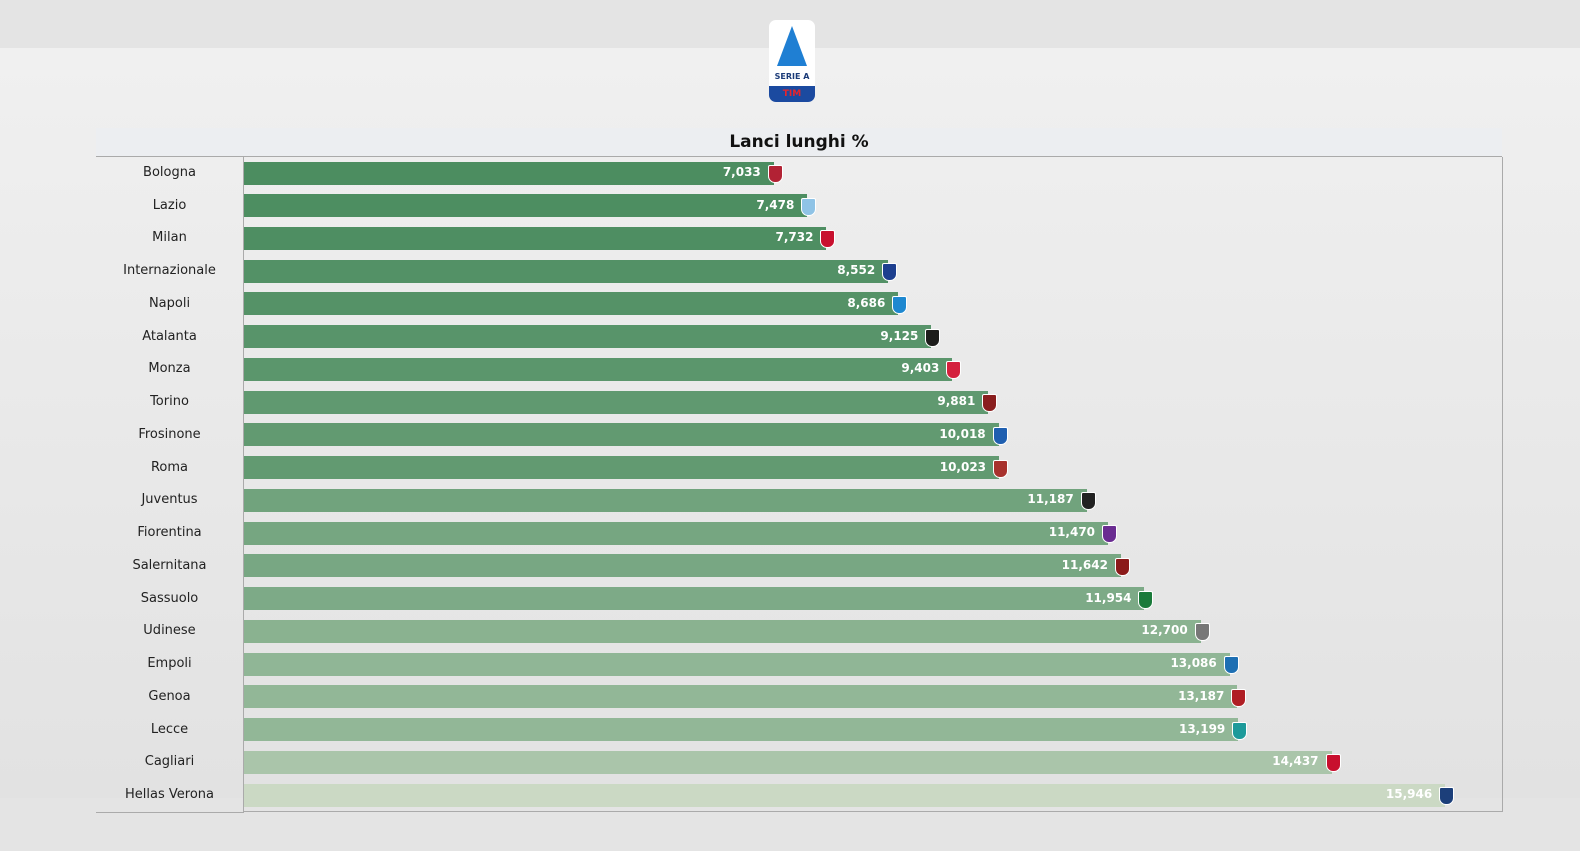 Image resolution: width=1580 pixels, height=851 pixels. I want to click on data-label: 10,023, so click(963, 466).